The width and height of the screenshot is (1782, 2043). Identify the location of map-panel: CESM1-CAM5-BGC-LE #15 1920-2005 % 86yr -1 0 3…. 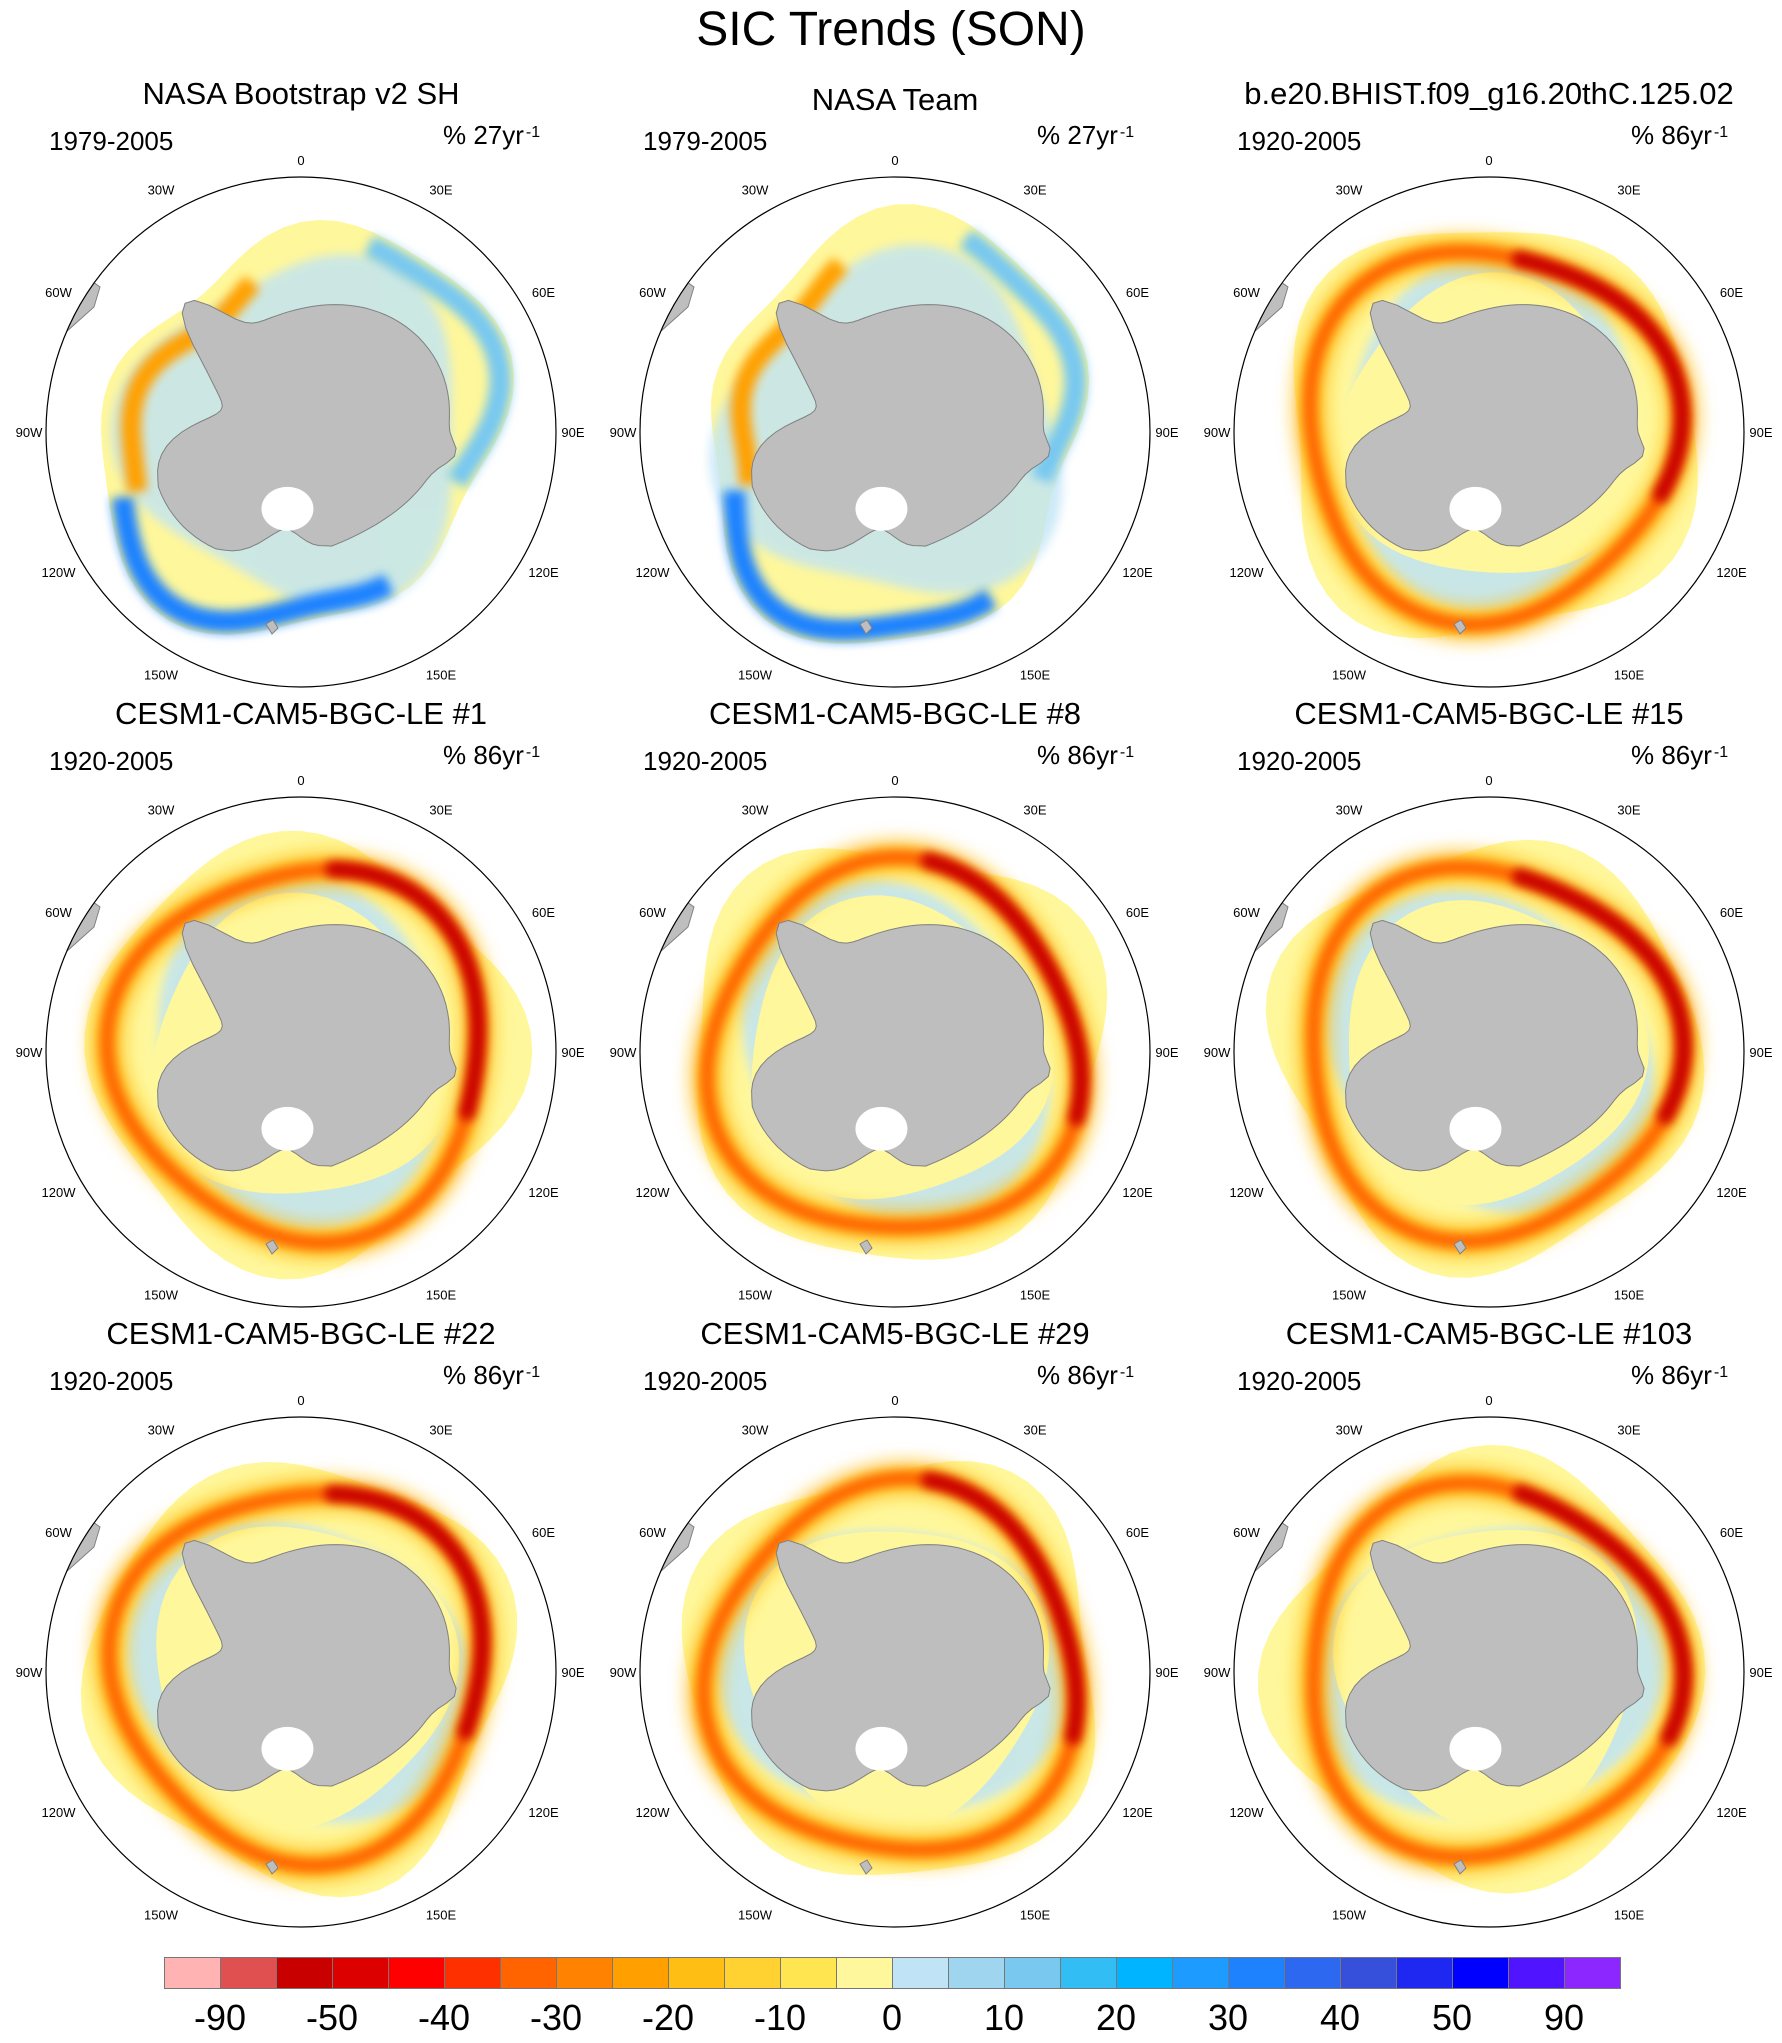
(1487, 1006).